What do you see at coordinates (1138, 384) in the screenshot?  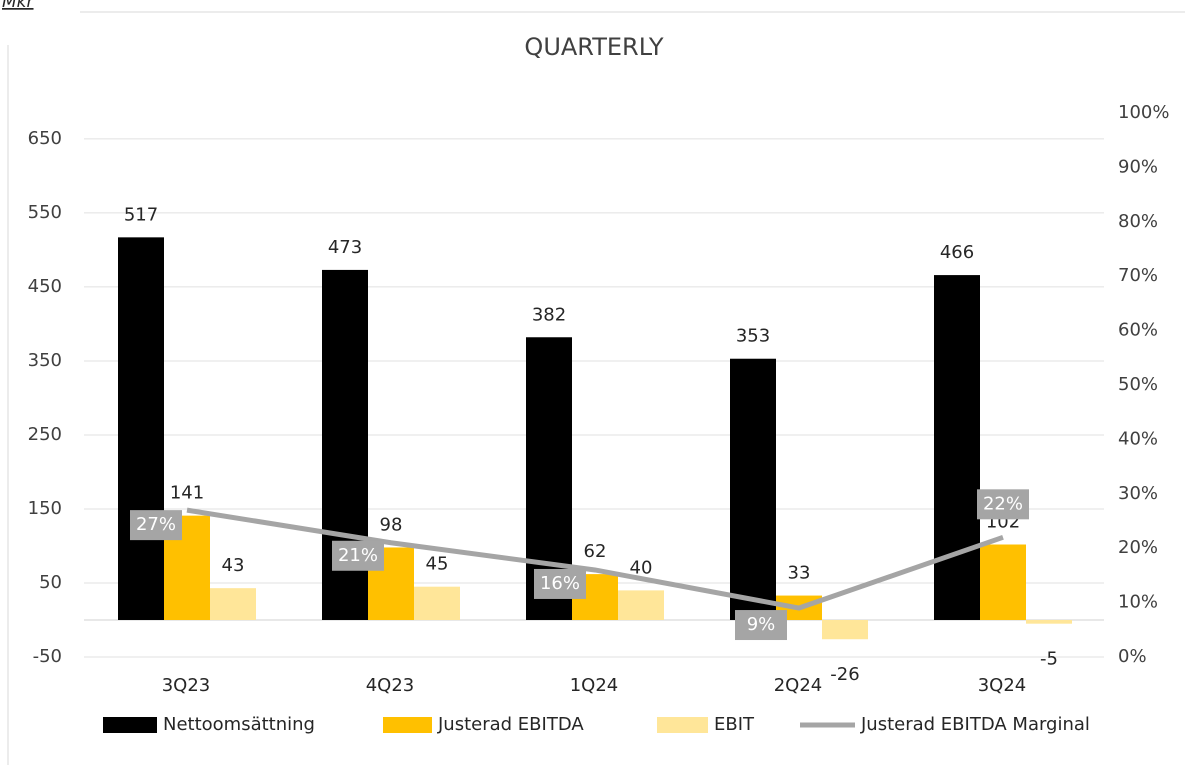 I see `y2-tick-label: 50%` at bounding box center [1138, 384].